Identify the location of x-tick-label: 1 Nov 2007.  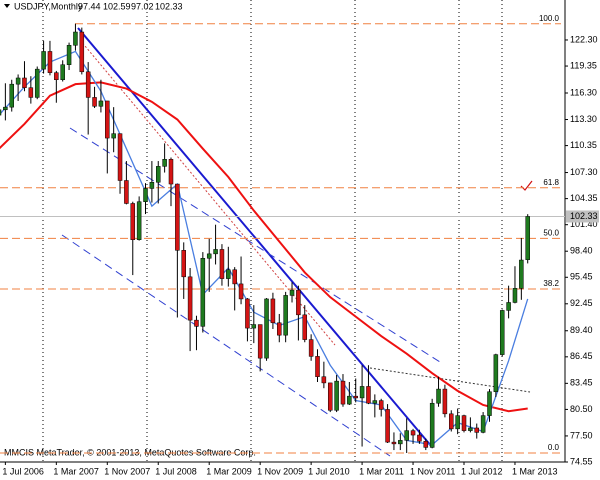
(127, 471).